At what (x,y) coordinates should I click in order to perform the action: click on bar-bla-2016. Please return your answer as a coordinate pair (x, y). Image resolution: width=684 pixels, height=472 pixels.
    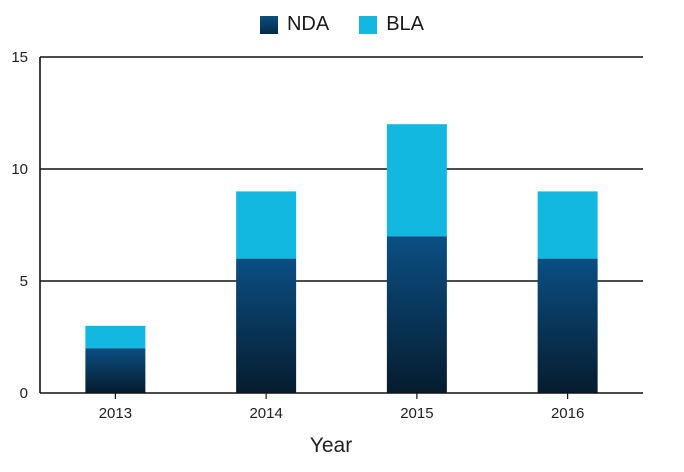
    Looking at the image, I should click on (567, 225).